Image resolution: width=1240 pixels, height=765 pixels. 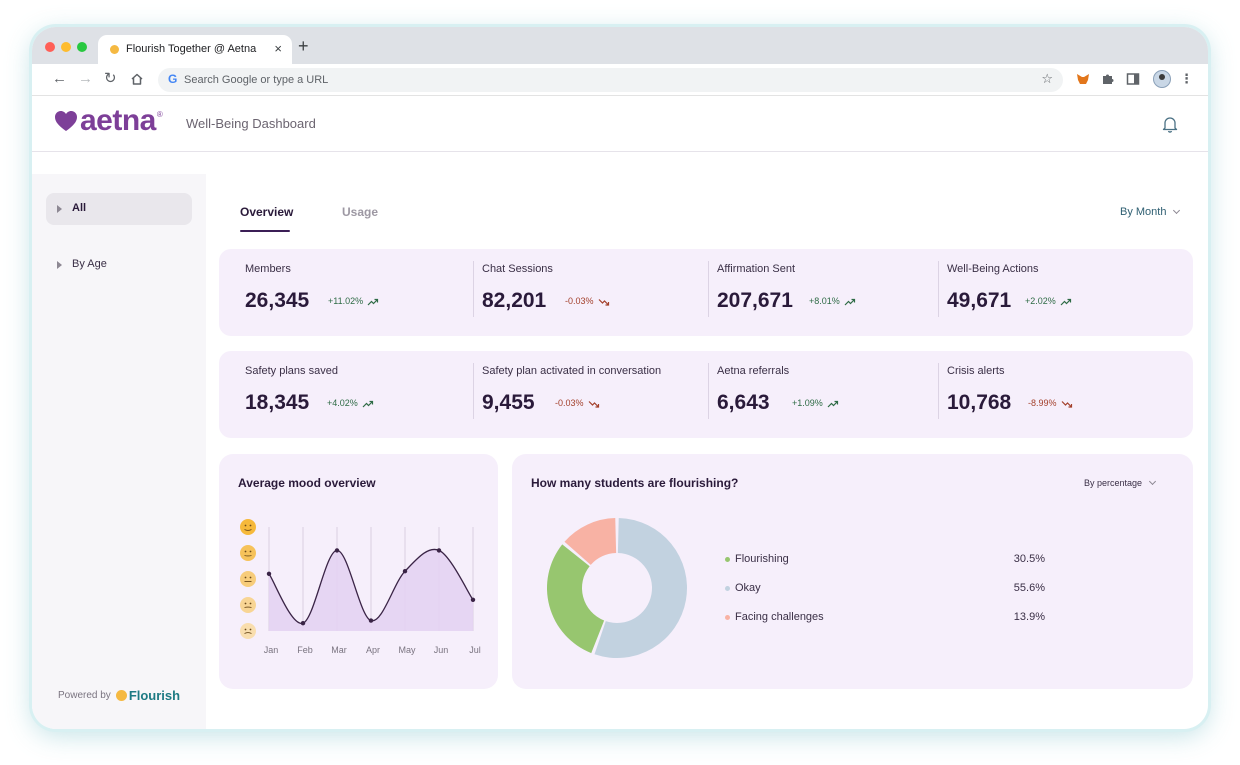 I want to click on percentage-select: By percentage, so click(x=1120, y=482).